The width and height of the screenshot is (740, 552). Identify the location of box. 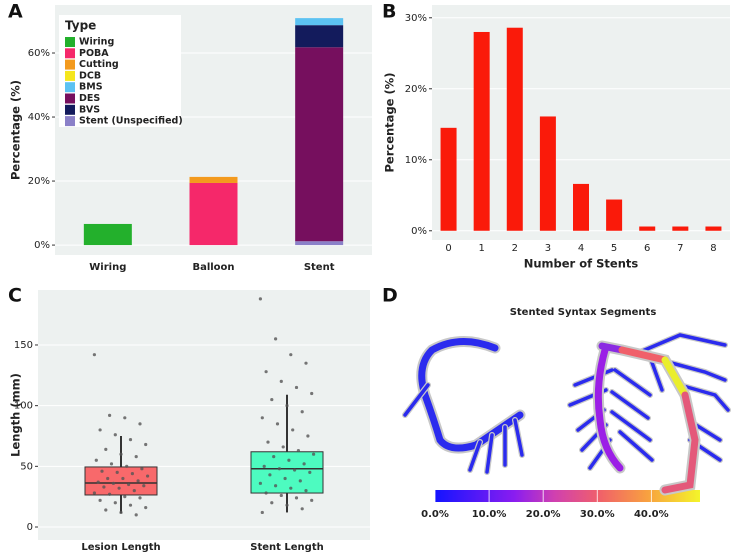
(121, 481).